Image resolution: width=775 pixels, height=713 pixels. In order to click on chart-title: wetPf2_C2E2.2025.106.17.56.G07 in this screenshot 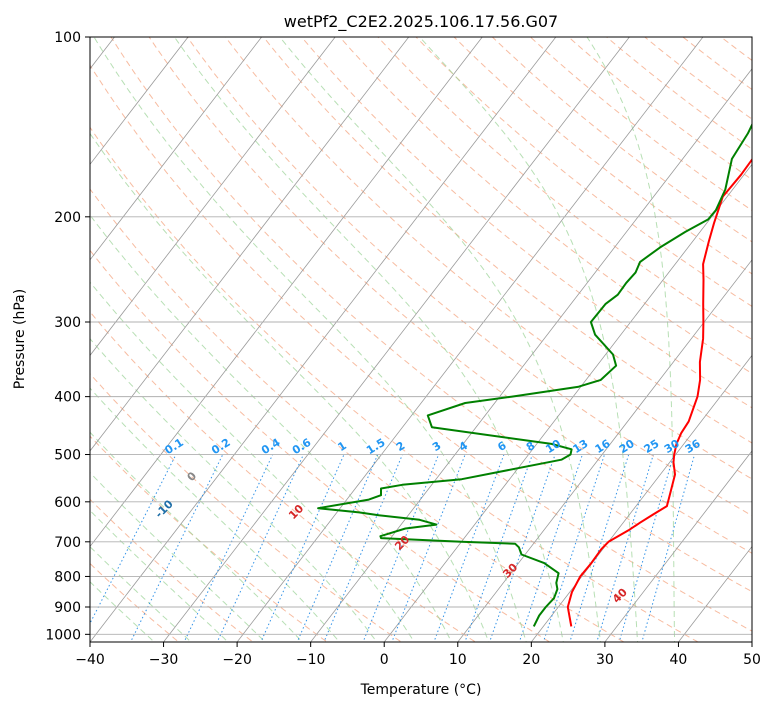, I will do `click(421, 22)`.